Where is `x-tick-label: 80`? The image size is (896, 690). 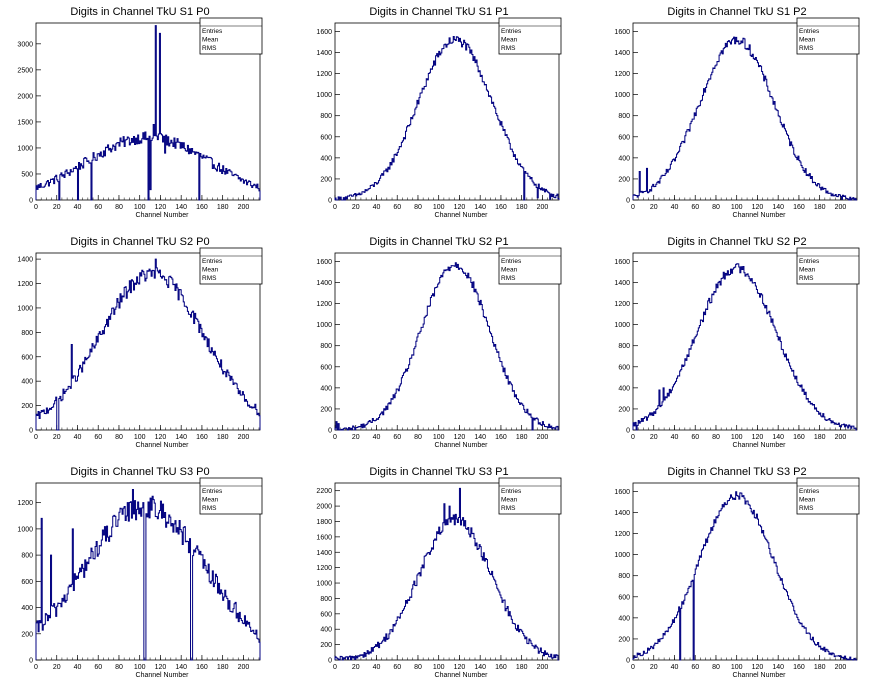 x-tick-label: 80 is located at coordinates (716, 667).